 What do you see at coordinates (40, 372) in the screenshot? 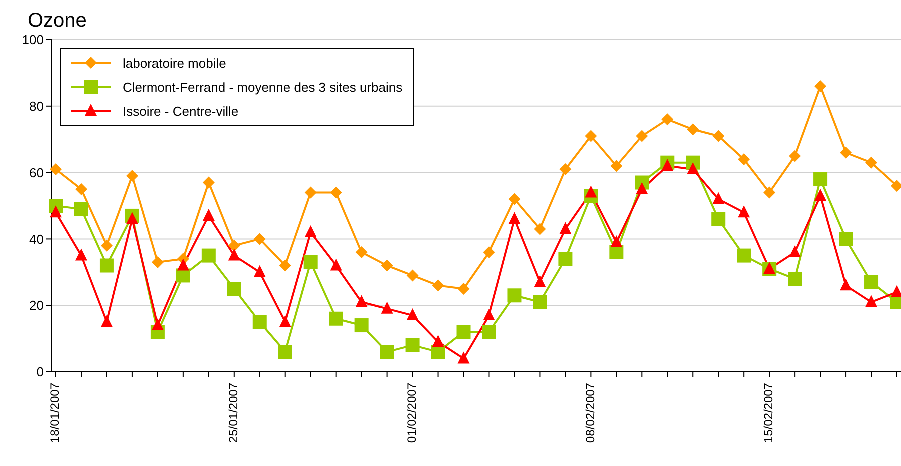
I see `y-tick-label: 0` at bounding box center [40, 372].